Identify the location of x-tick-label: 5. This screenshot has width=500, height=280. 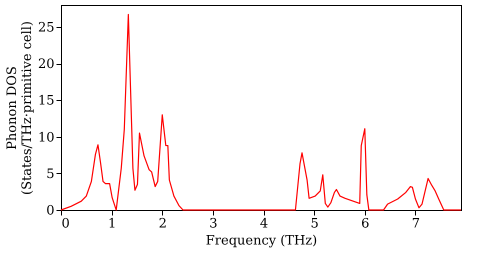
(314, 224).